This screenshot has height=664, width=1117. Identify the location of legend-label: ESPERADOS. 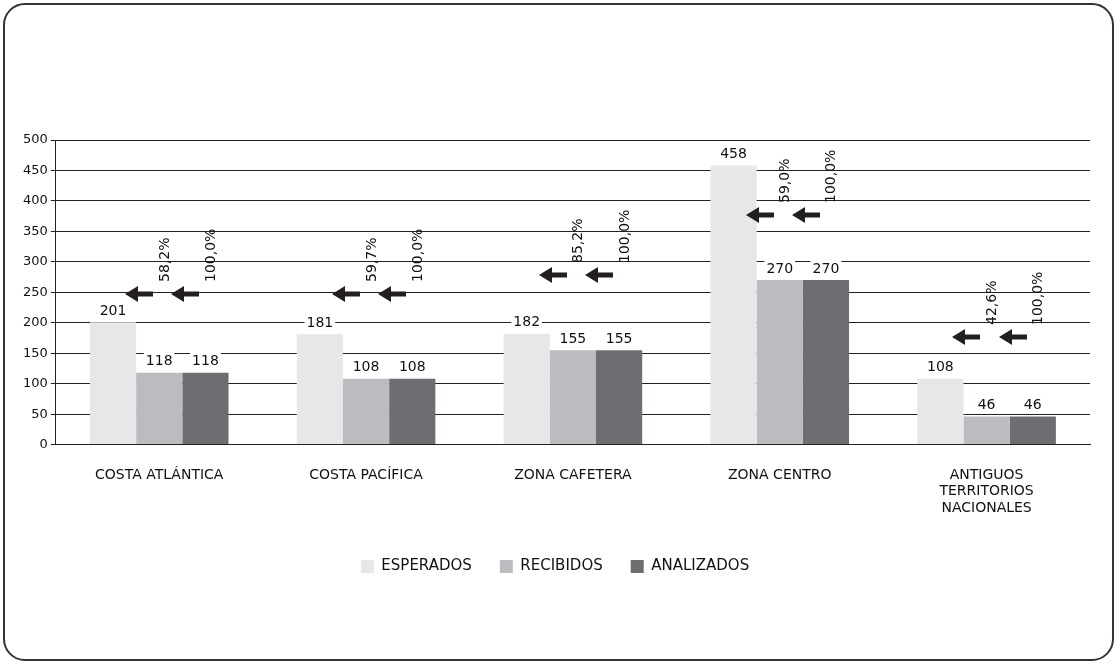
(426, 565).